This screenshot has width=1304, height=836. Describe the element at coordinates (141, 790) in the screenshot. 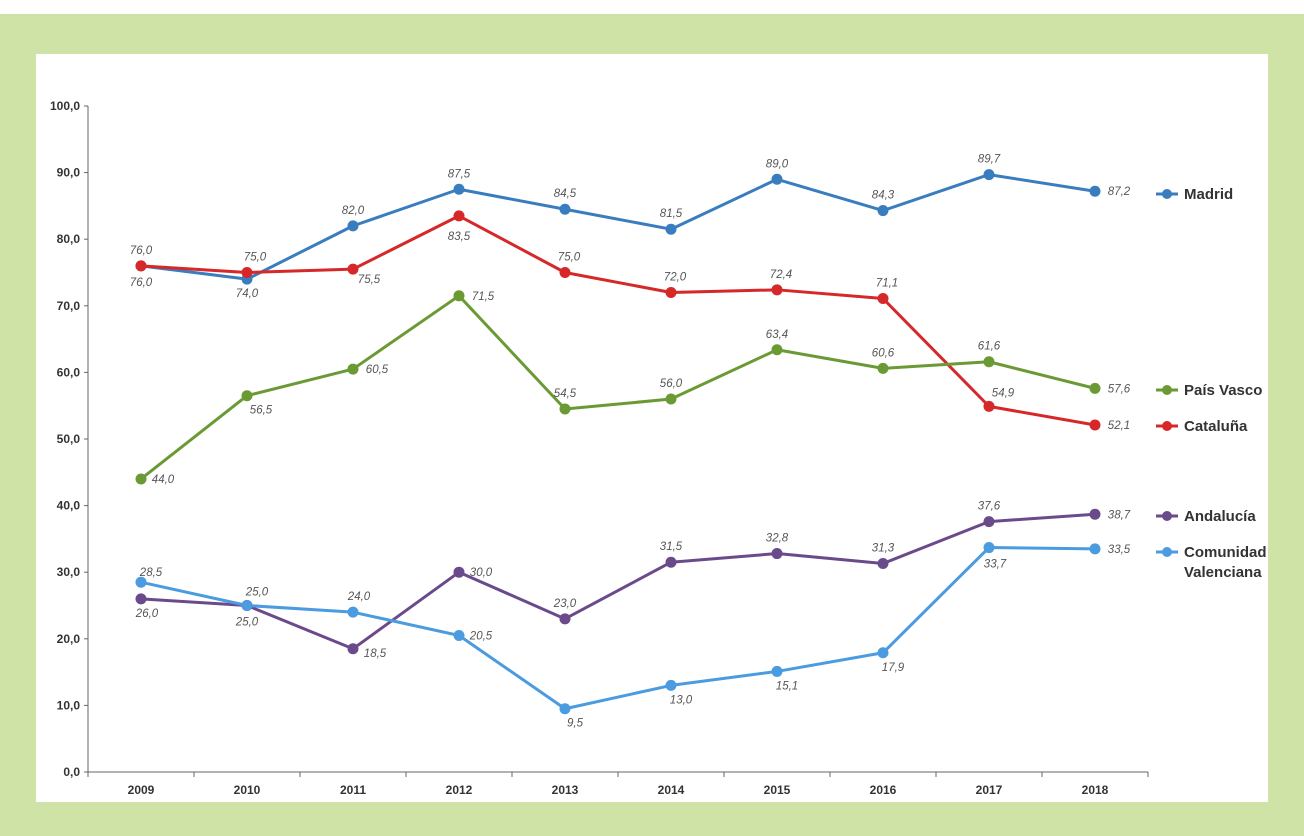

I see `x-tick-label: 2009` at that location.